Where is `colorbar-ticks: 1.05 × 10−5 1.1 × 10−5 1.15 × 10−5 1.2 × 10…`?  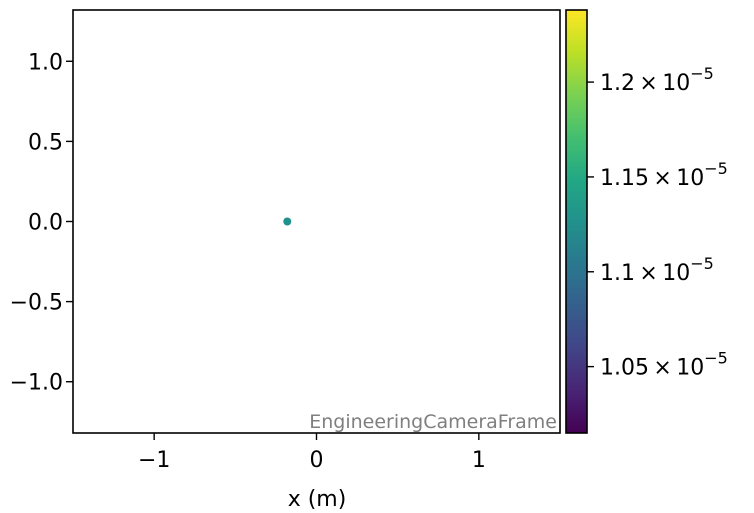 colorbar-ticks: 1.05 × 10−5 1.1 × 10−5 1.15 × 10−5 1.2 × 10… is located at coordinates (657, 222).